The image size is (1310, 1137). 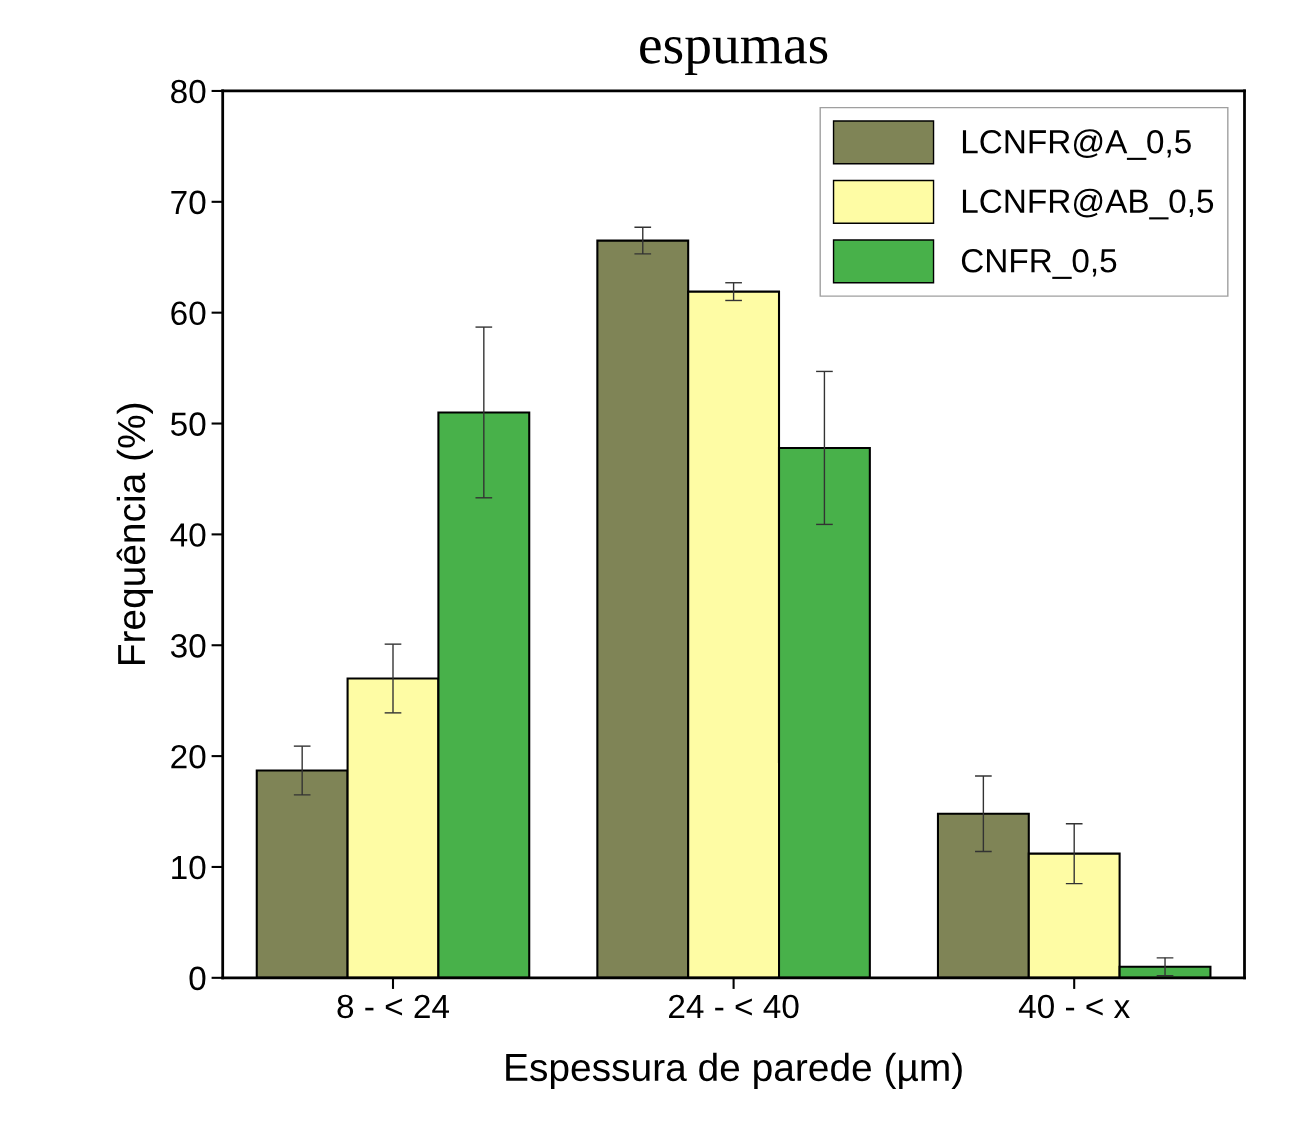 What do you see at coordinates (188, 646) in the screenshot?
I see `y-tick-label: 30` at bounding box center [188, 646].